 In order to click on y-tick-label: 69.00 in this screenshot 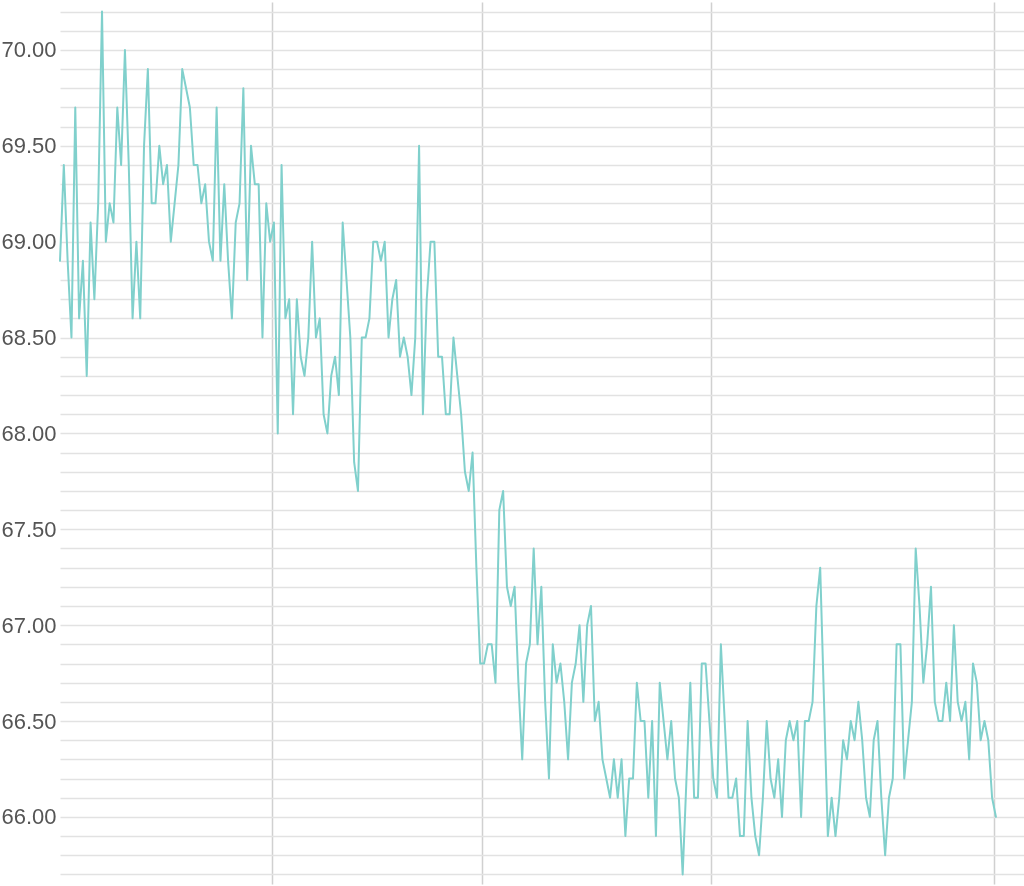, I will do `click(29, 242)`.